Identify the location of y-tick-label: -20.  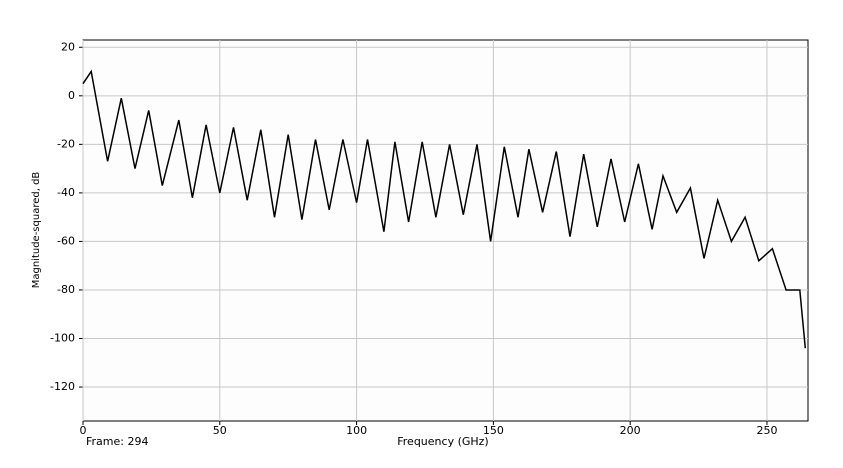
(66, 143).